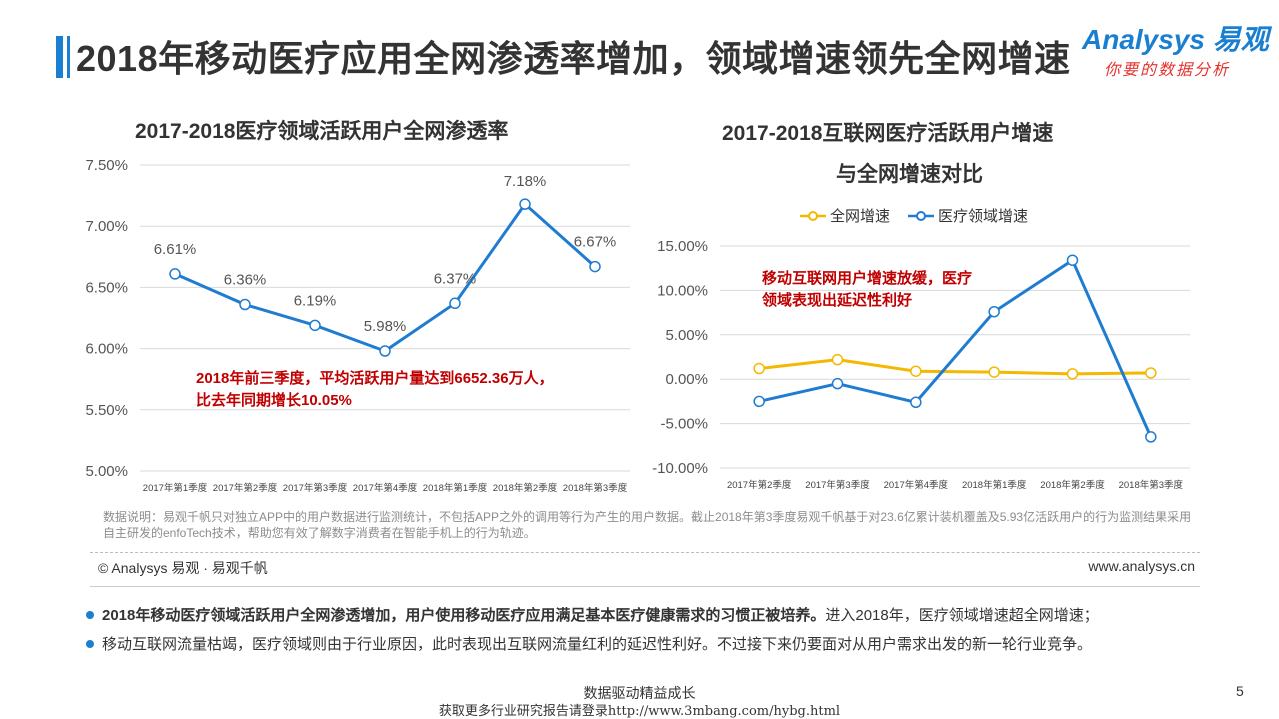  What do you see at coordinates (860, 216) in the screenshot?
I see `legend-label-all-network: 全网增速` at bounding box center [860, 216].